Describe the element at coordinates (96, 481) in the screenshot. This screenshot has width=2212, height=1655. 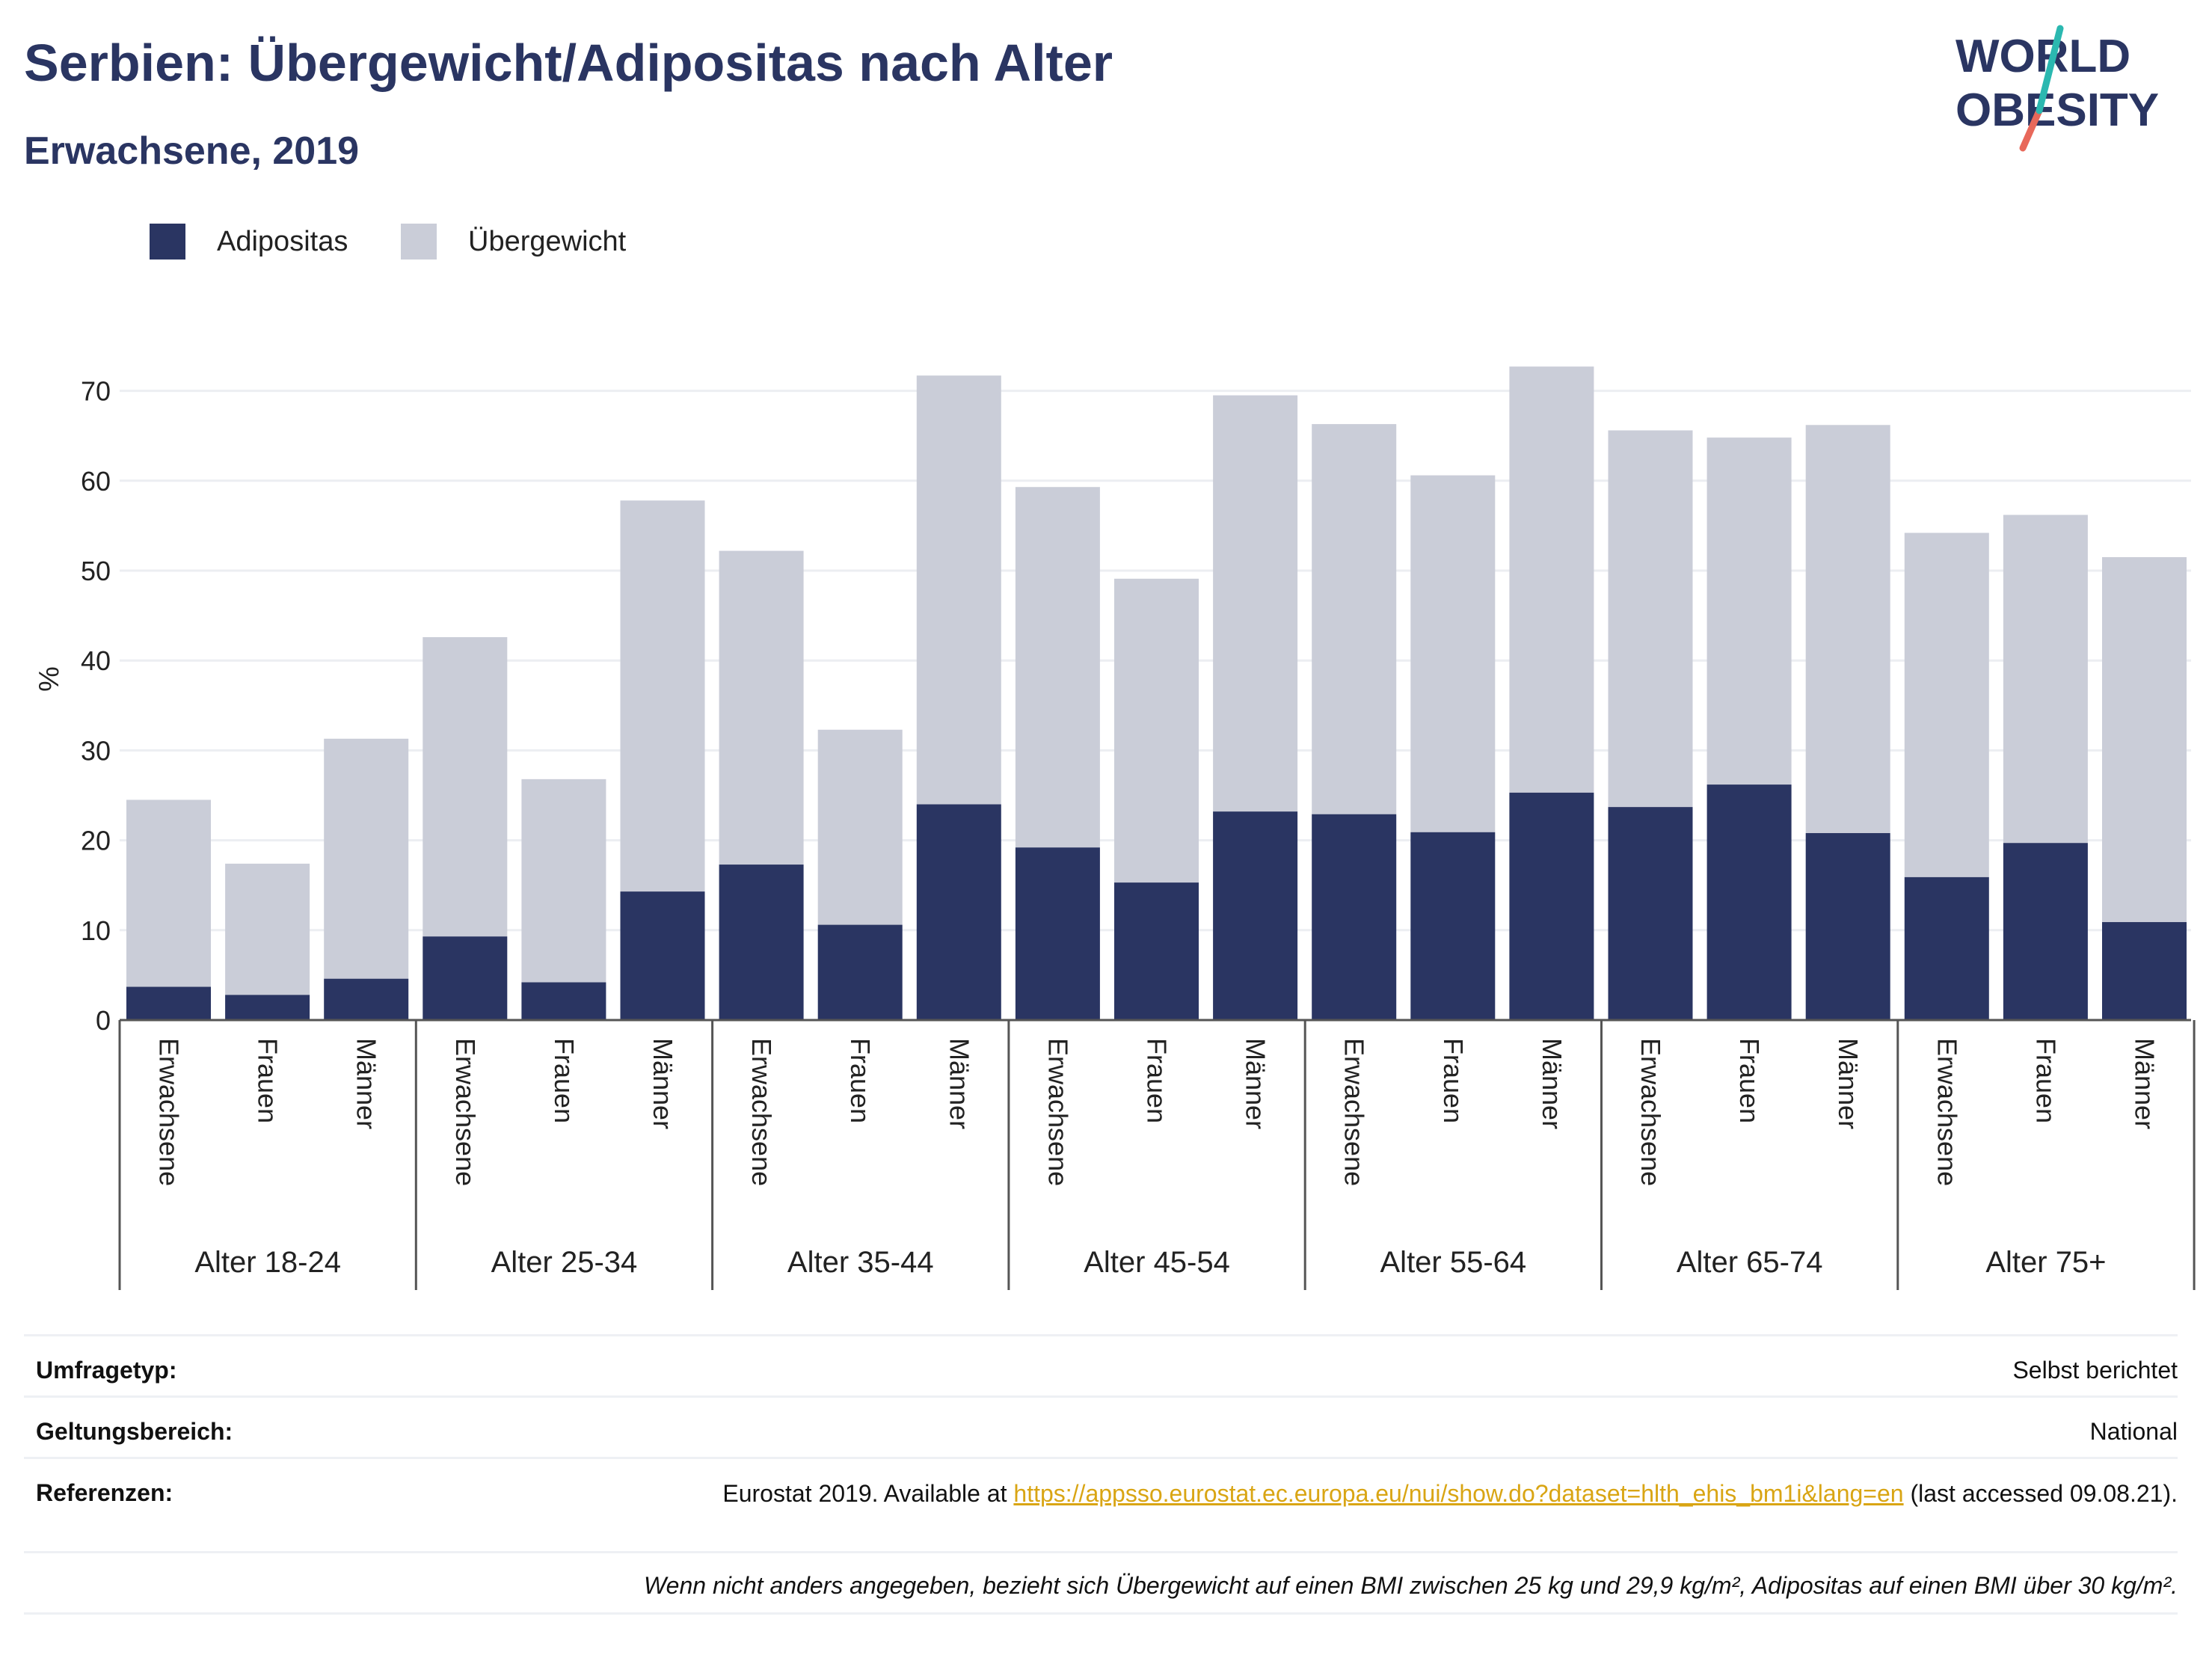
I see `y-tick-label: 60` at that location.